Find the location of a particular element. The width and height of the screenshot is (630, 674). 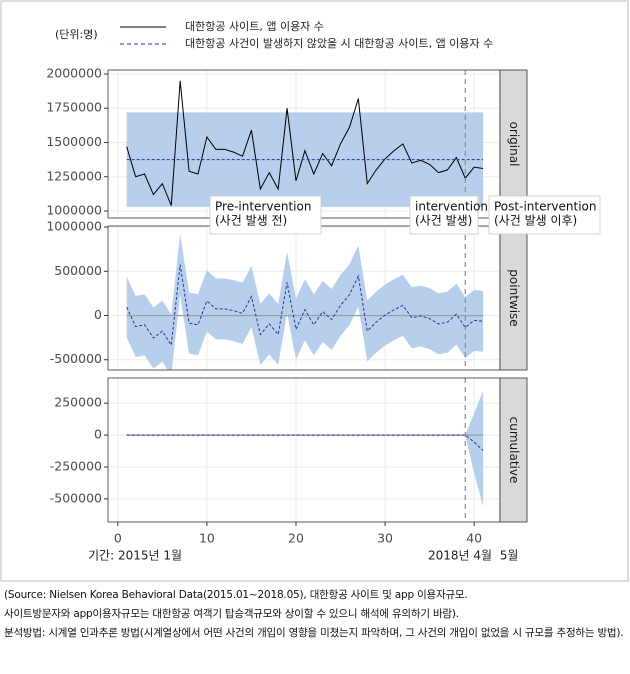

x-tick-label: 30 is located at coordinates (385, 538).